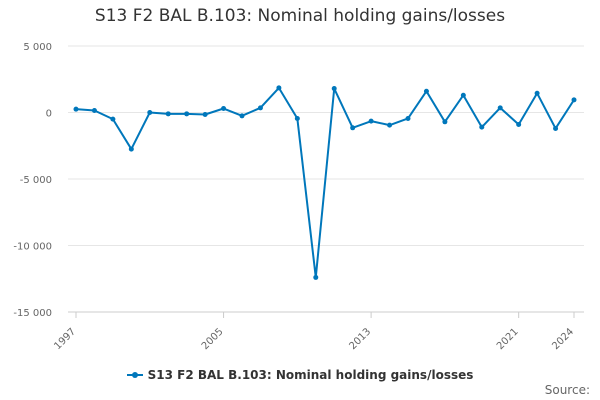  I want to click on x-tick-label: 2013, so click(360, 339).